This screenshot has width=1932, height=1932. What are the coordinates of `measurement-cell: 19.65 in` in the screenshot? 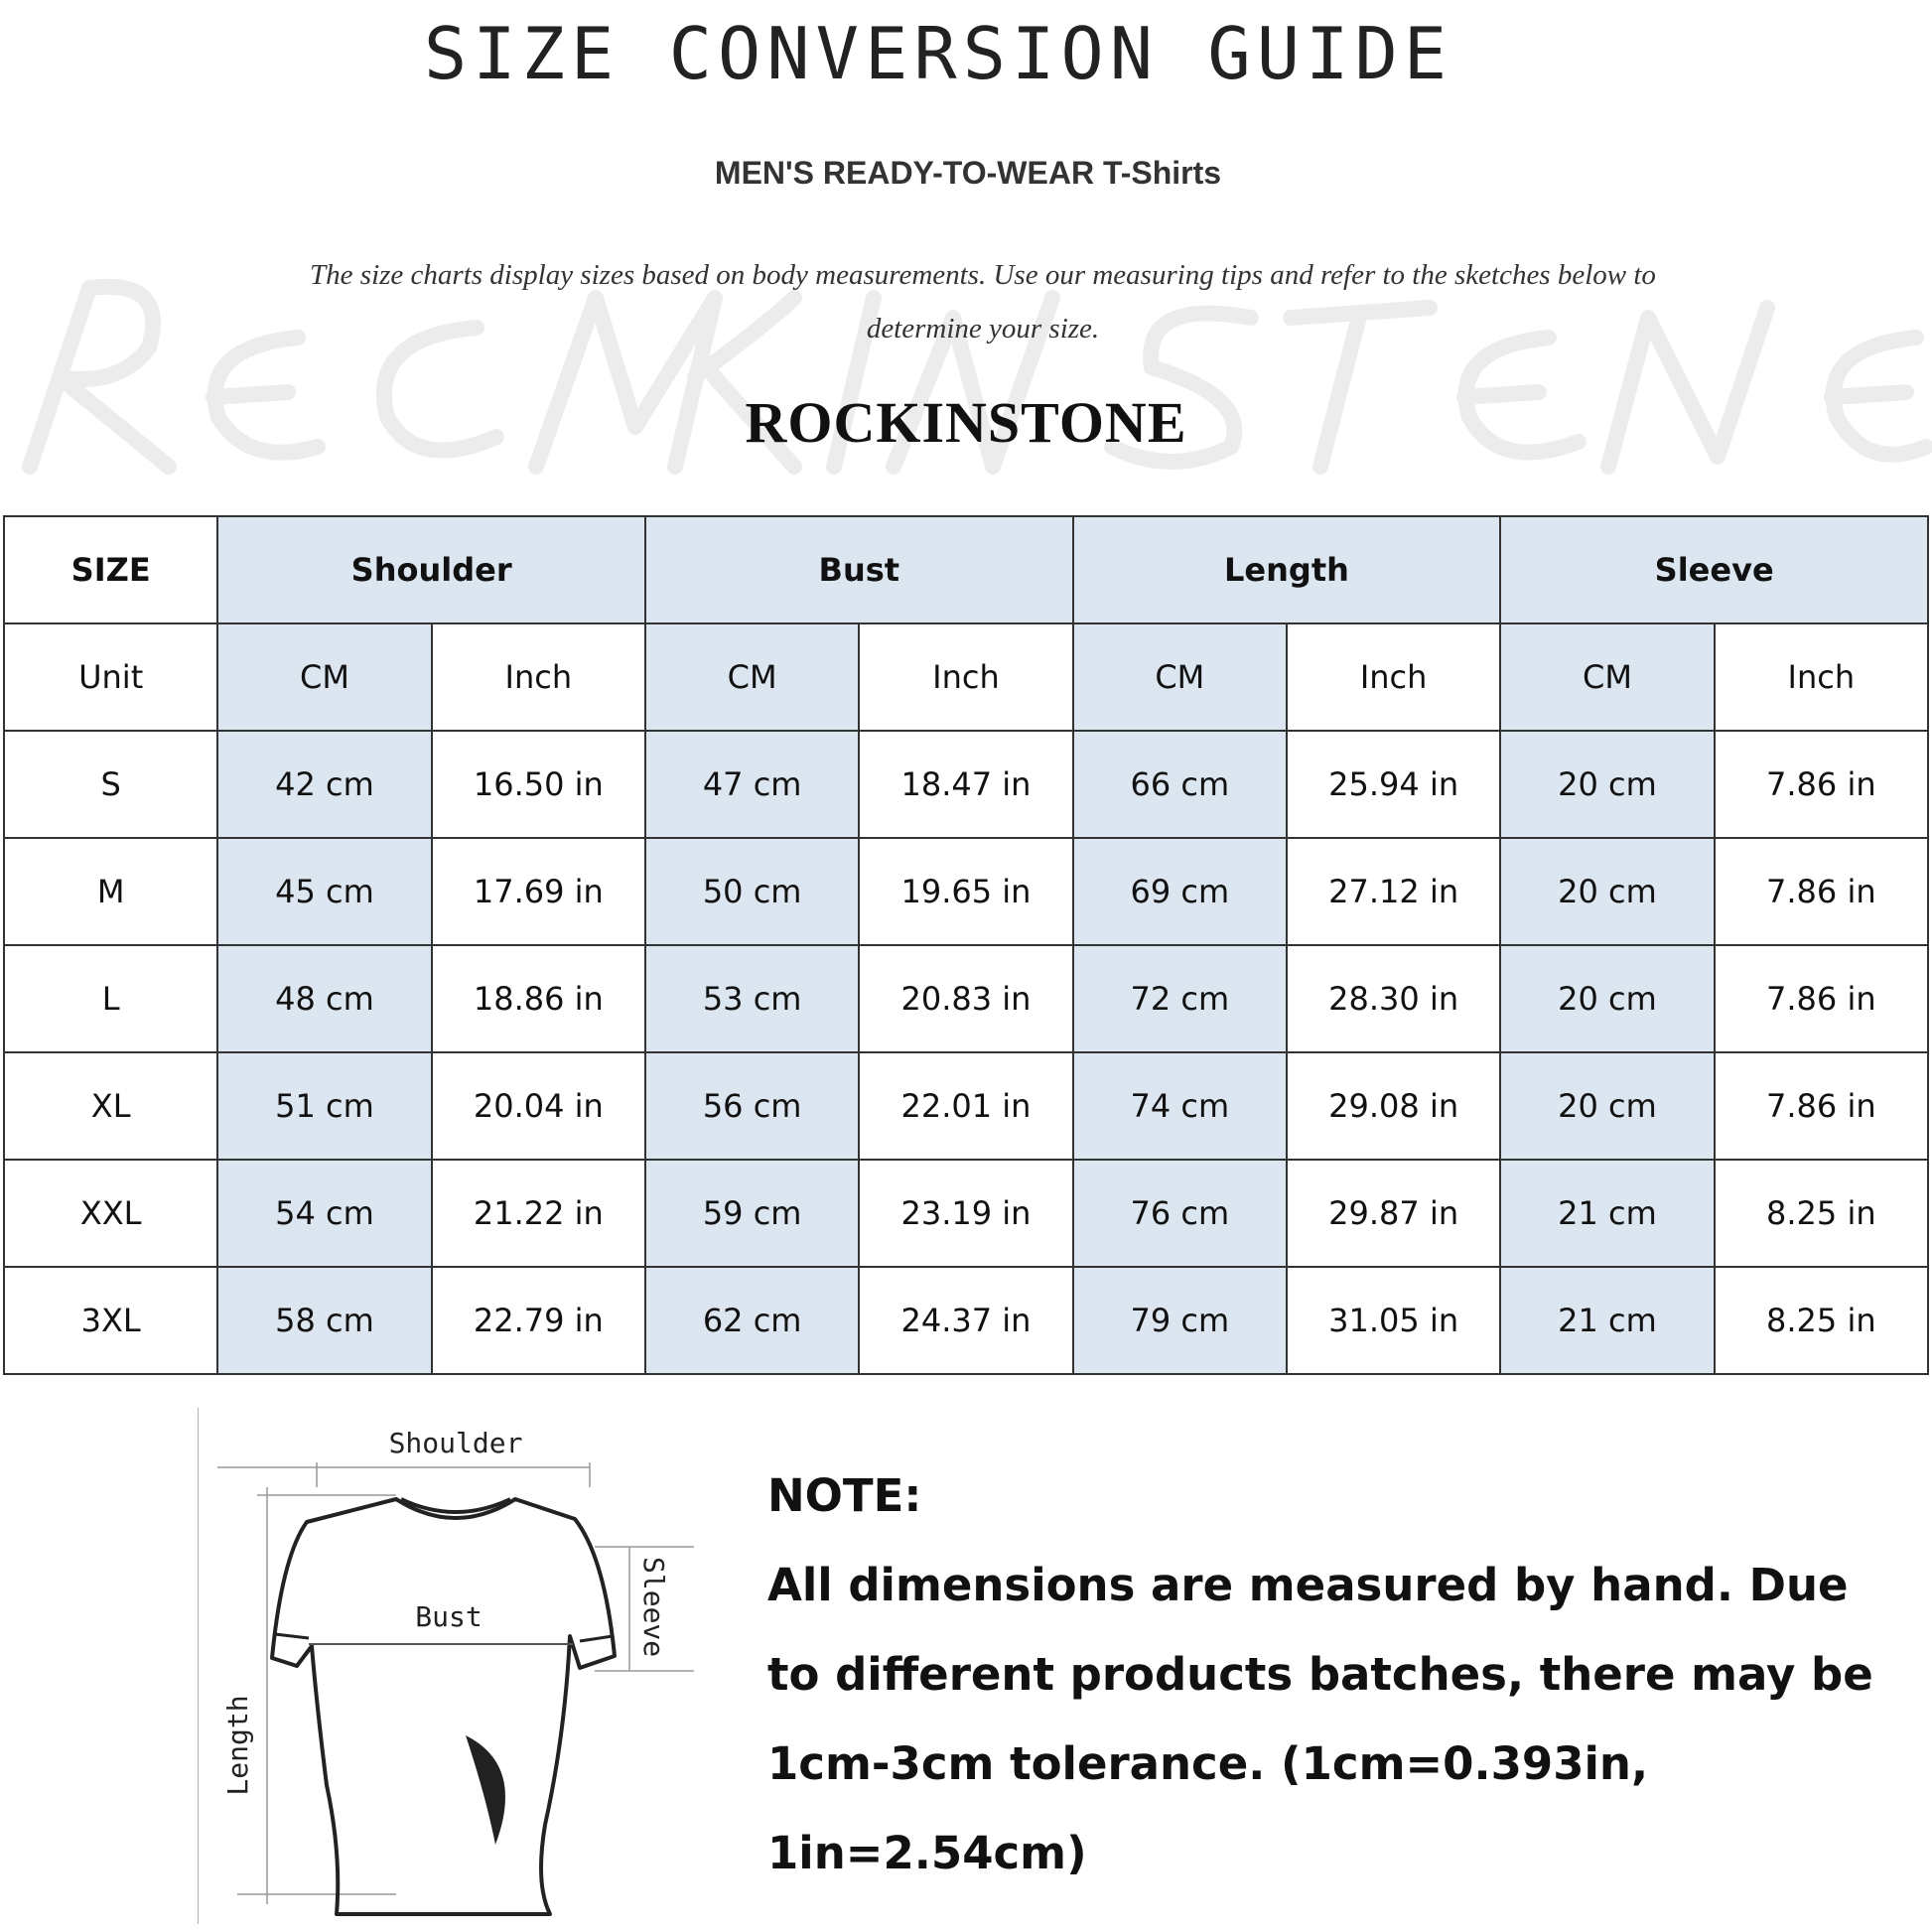 It's located at (966, 891).